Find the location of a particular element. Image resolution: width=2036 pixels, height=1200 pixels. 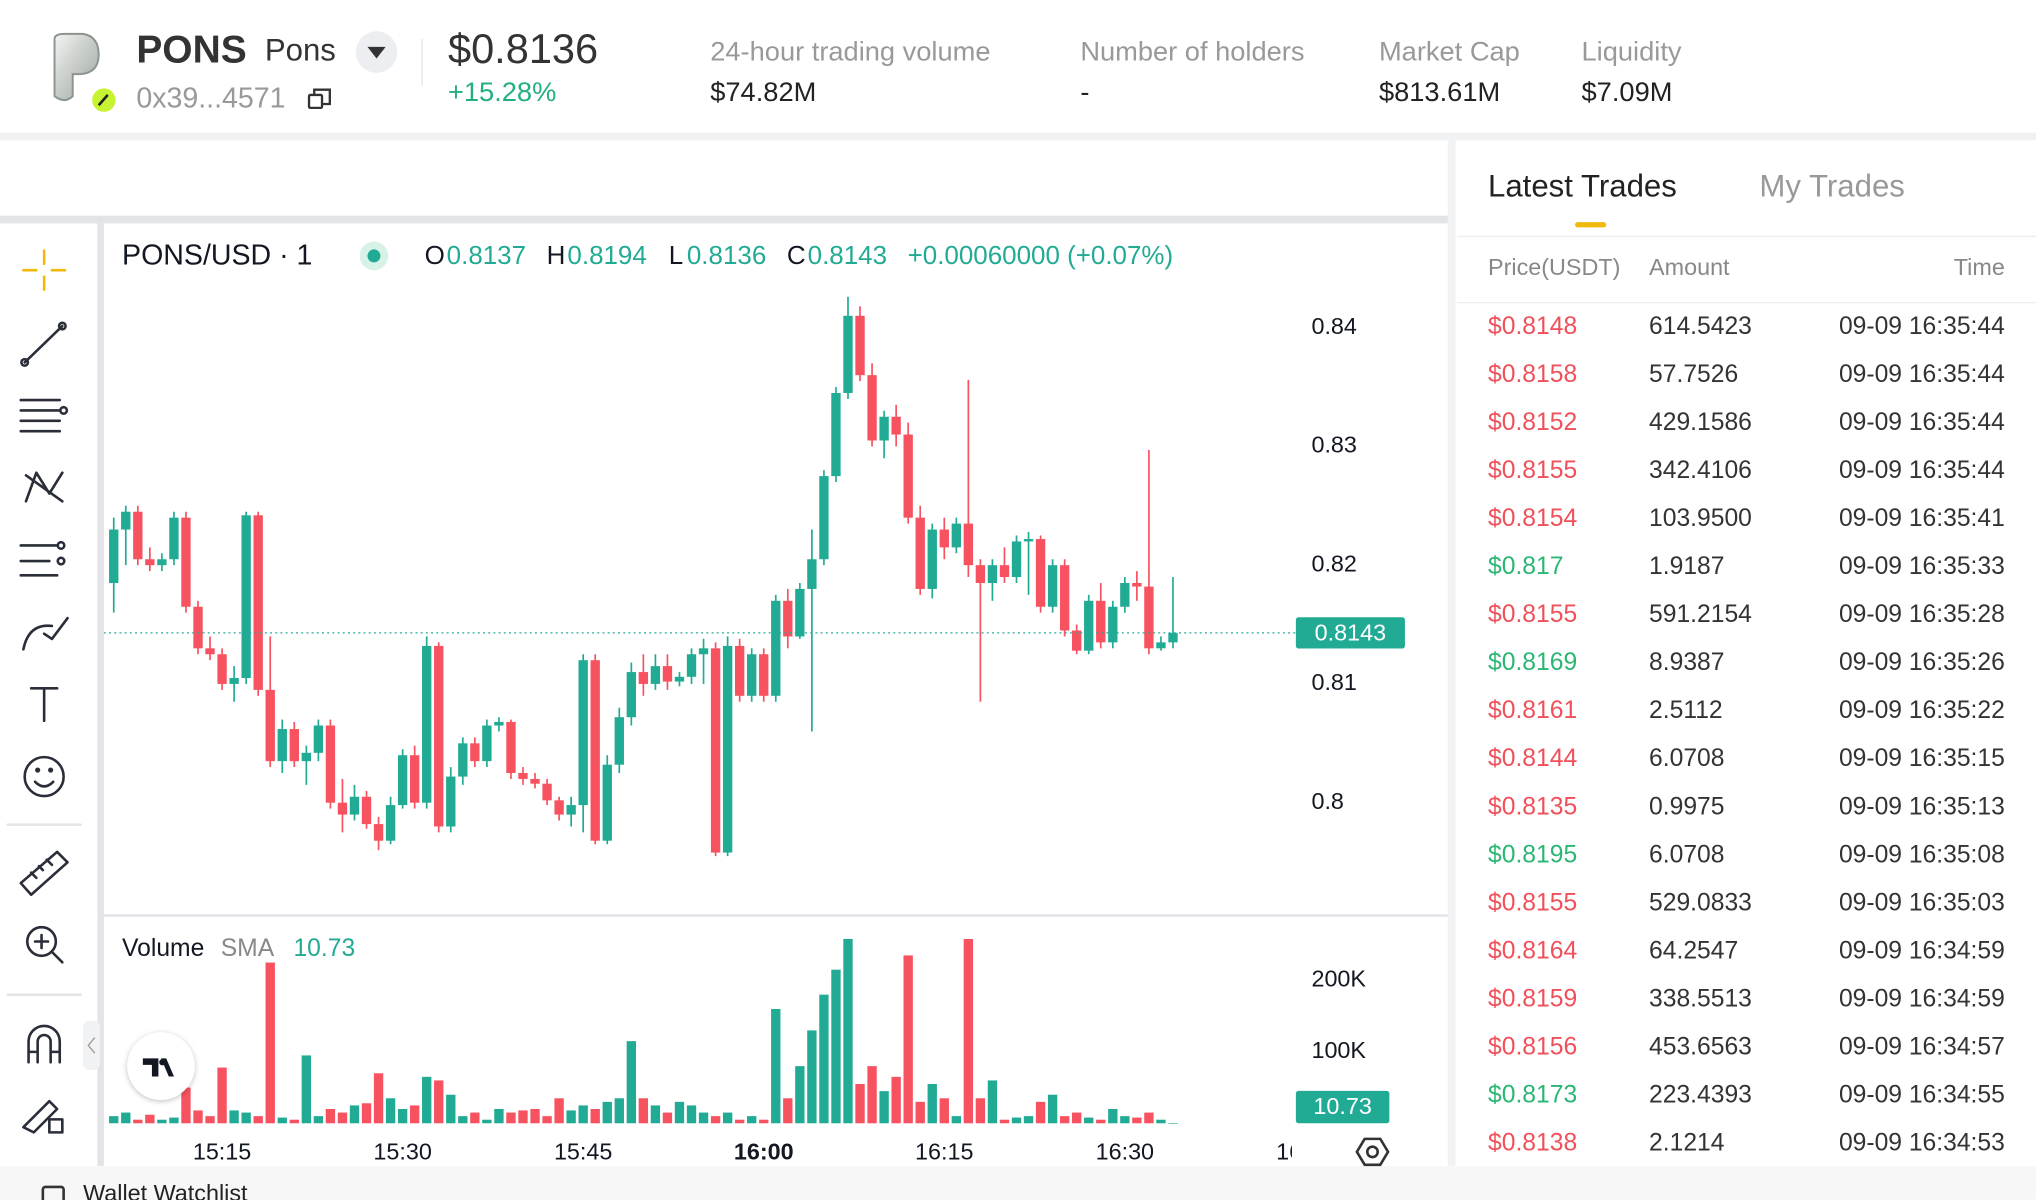

column-header: Time is located at coordinates (1979, 267).